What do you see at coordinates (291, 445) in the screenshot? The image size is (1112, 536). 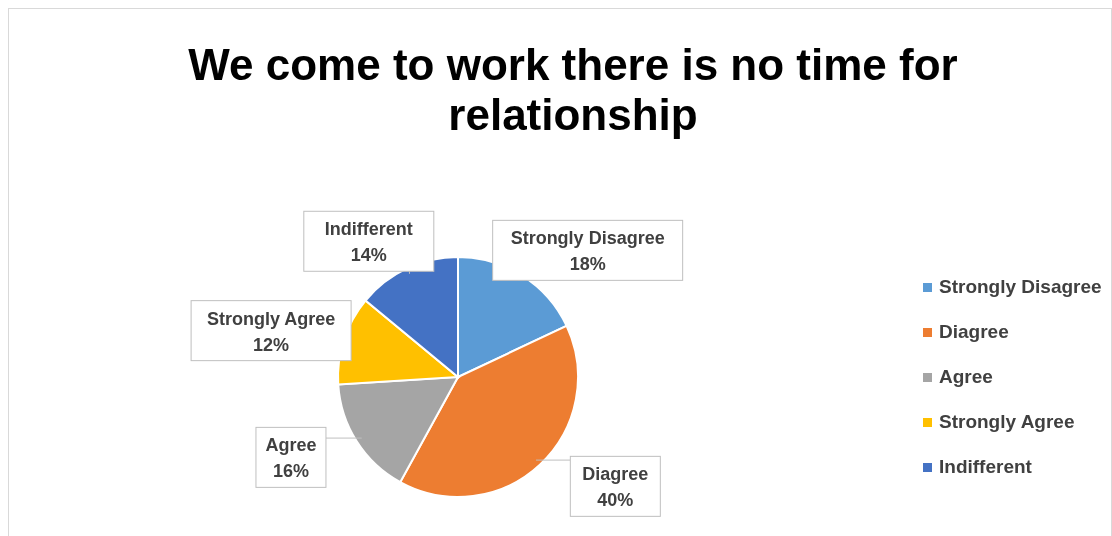 I see `slice-label: Agree` at bounding box center [291, 445].